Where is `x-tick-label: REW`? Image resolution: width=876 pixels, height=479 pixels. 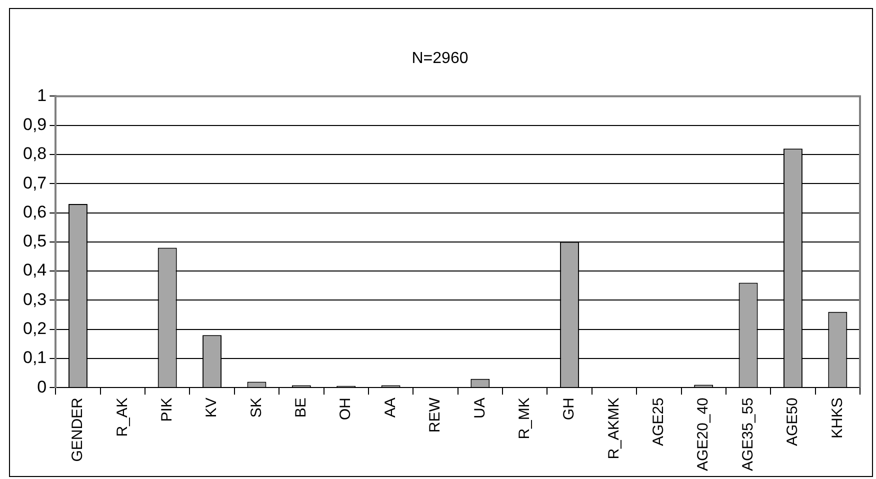 x-tick-label: REW is located at coordinates (435, 414).